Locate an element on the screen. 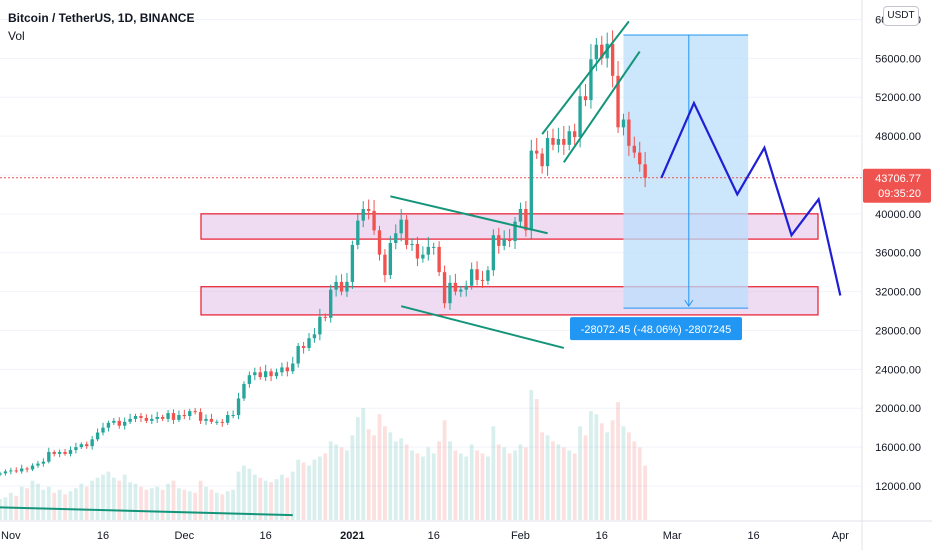  y-tick-label: 24000.00 is located at coordinates (898, 370).